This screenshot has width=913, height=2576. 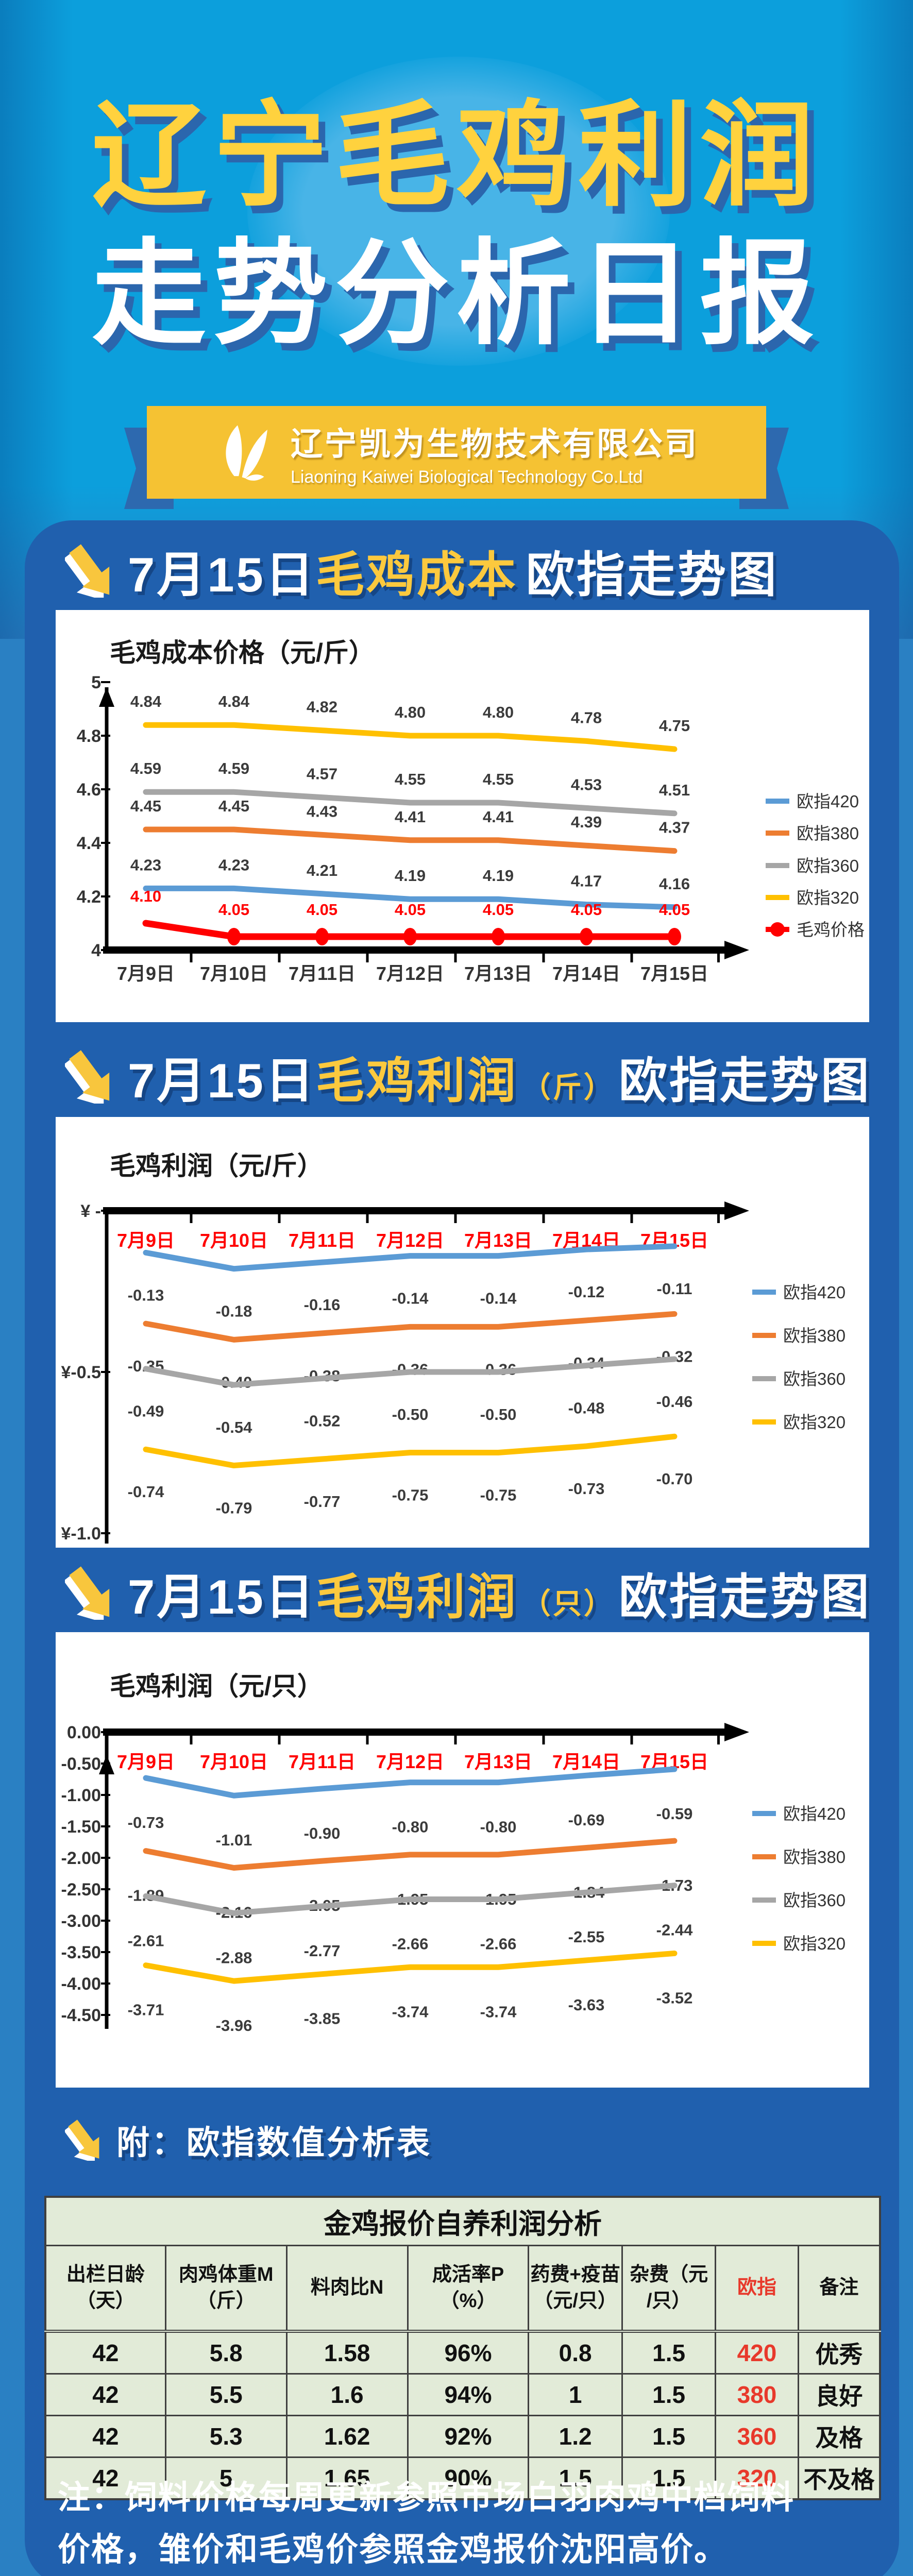 I want to click on table-header-7: 备注, so click(x=839, y=2289).